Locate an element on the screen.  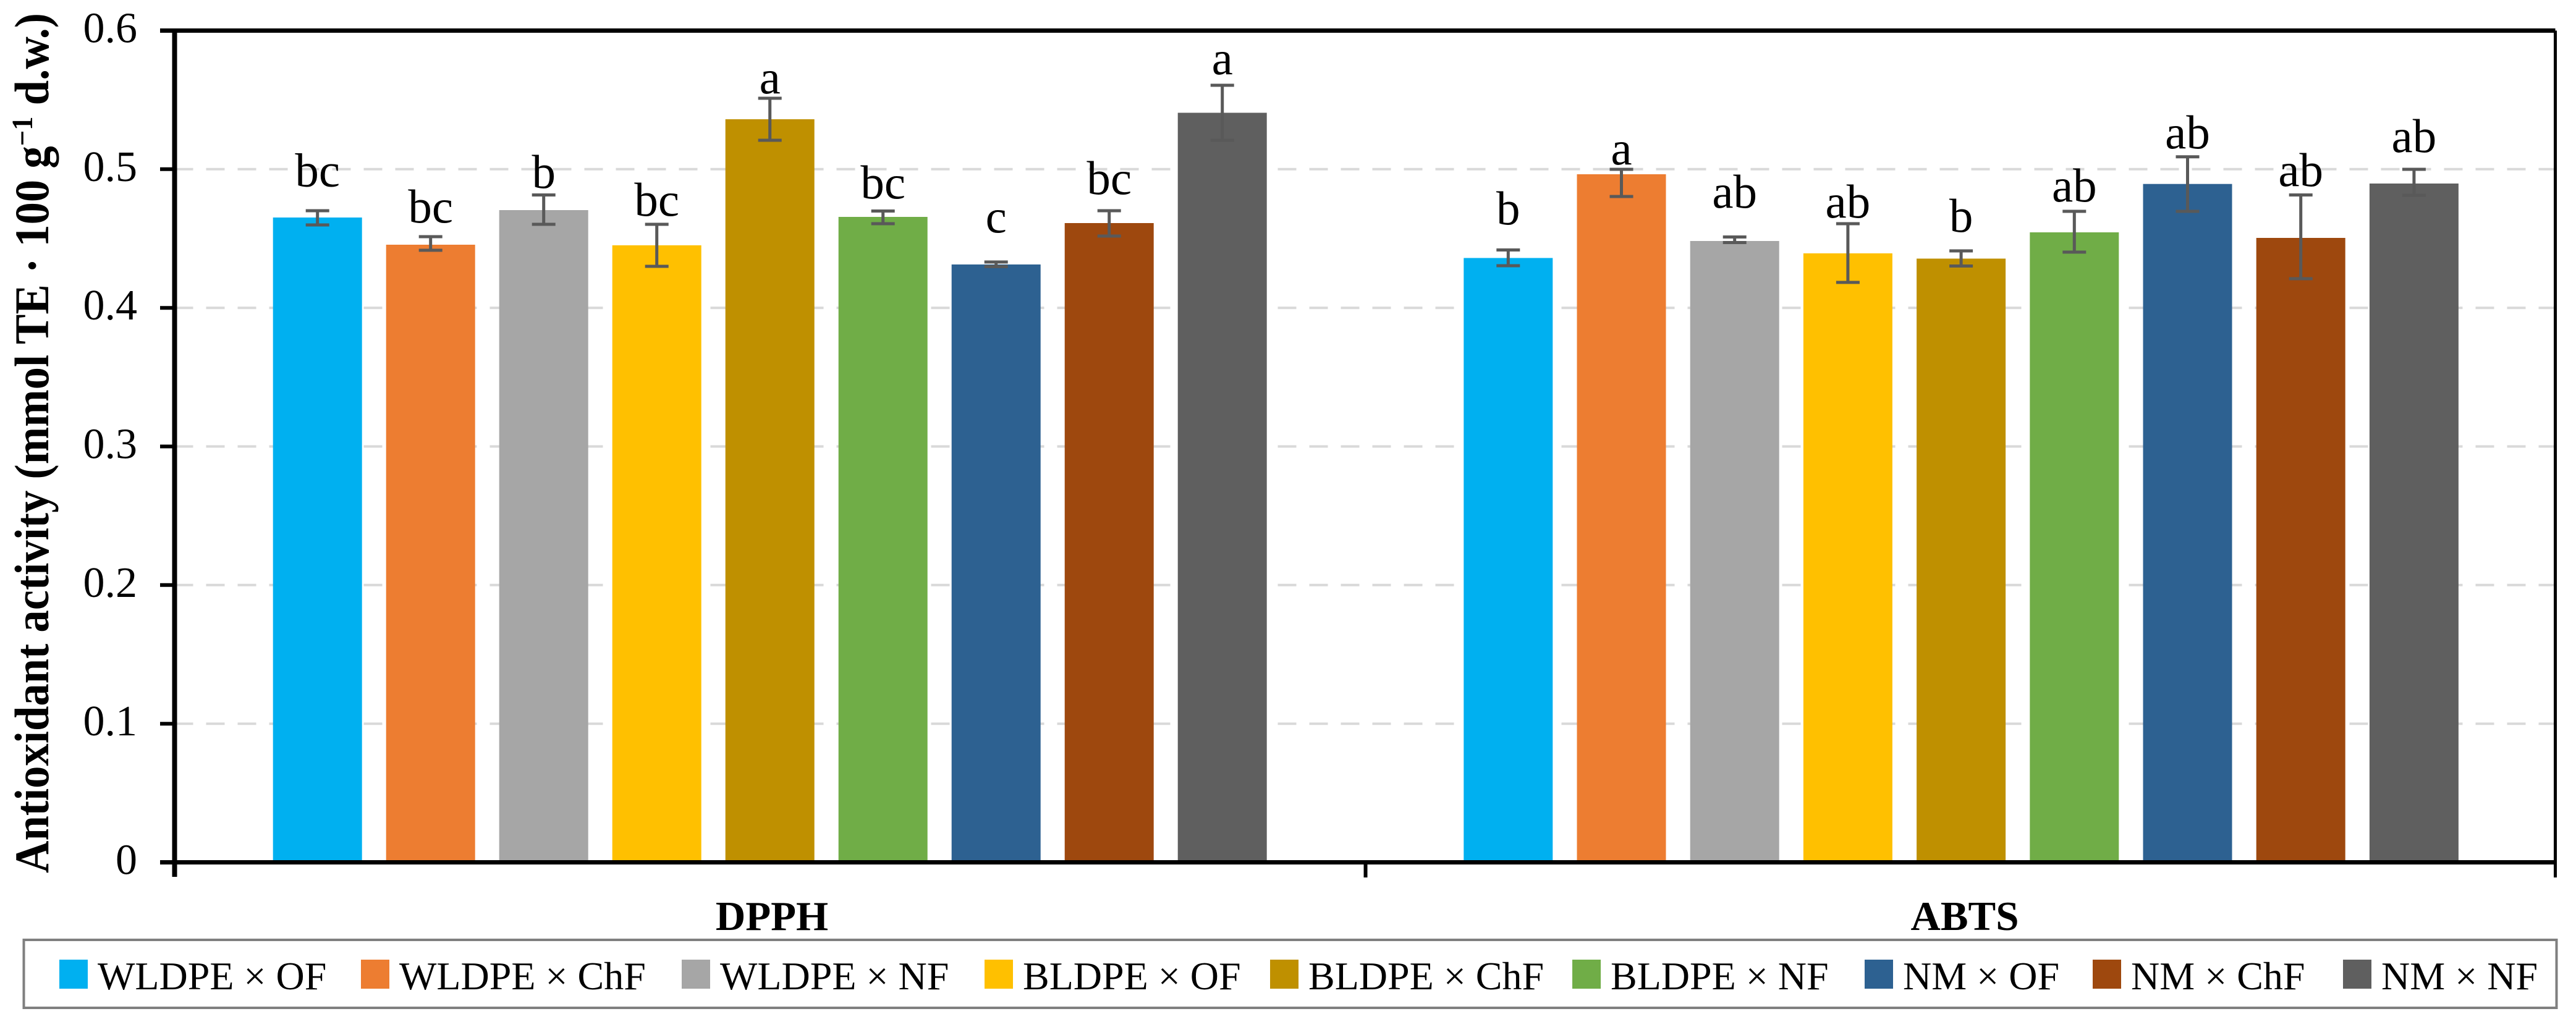
svg-text: 0.5 is located at coordinates (110, 167).